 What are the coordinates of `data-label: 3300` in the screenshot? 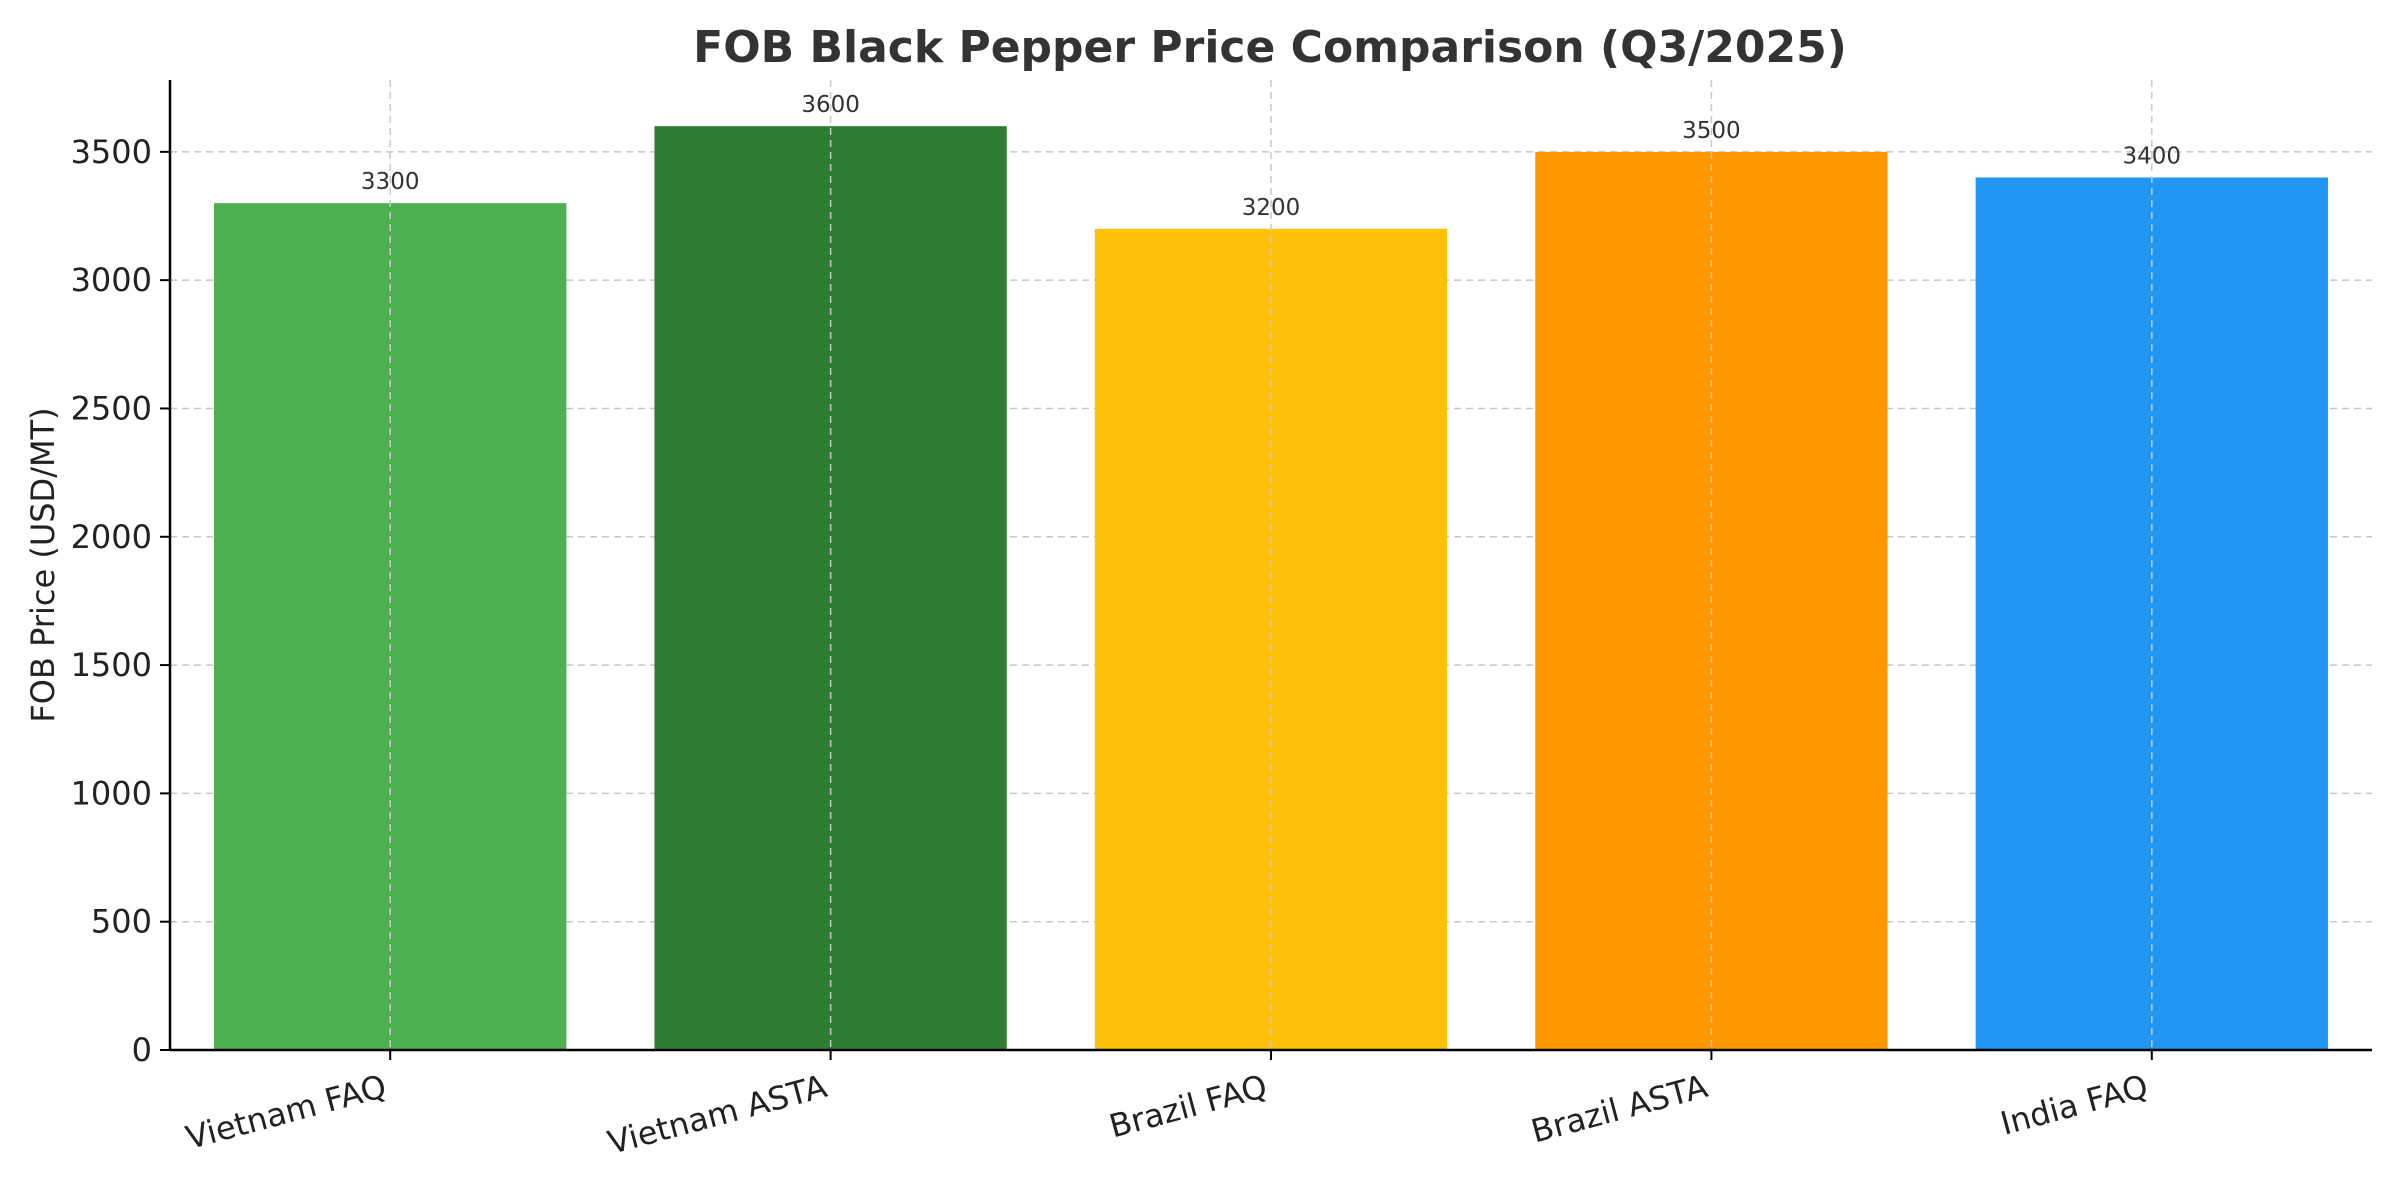 It's located at (390, 182).